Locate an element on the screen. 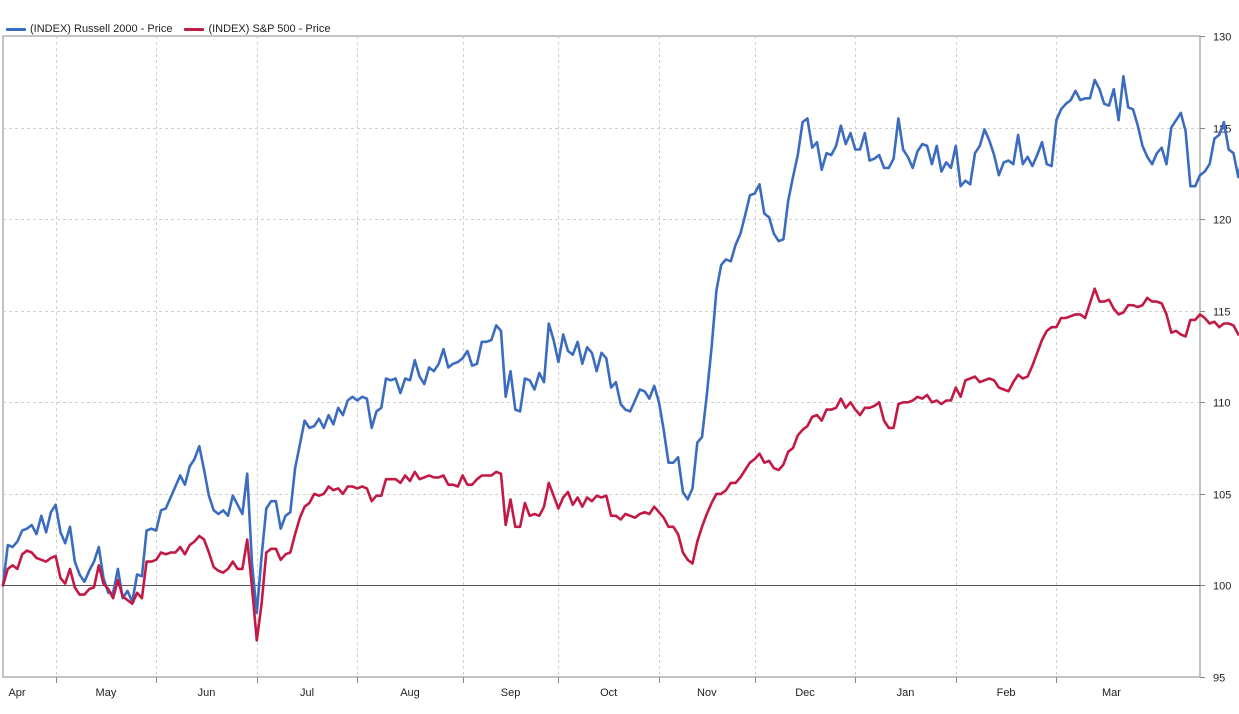 The image size is (1239, 714). x-tick-label-oct: Oct is located at coordinates (608, 693).